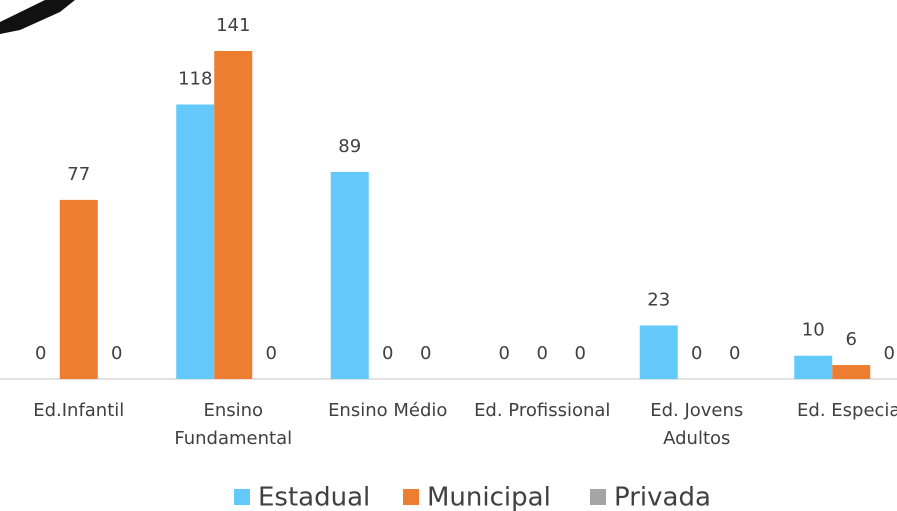 This screenshot has width=897, height=511. What do you see at coordinates (851, 339) in the screenshot?
I see `value-label: 6` at bounding box center [851, 339].